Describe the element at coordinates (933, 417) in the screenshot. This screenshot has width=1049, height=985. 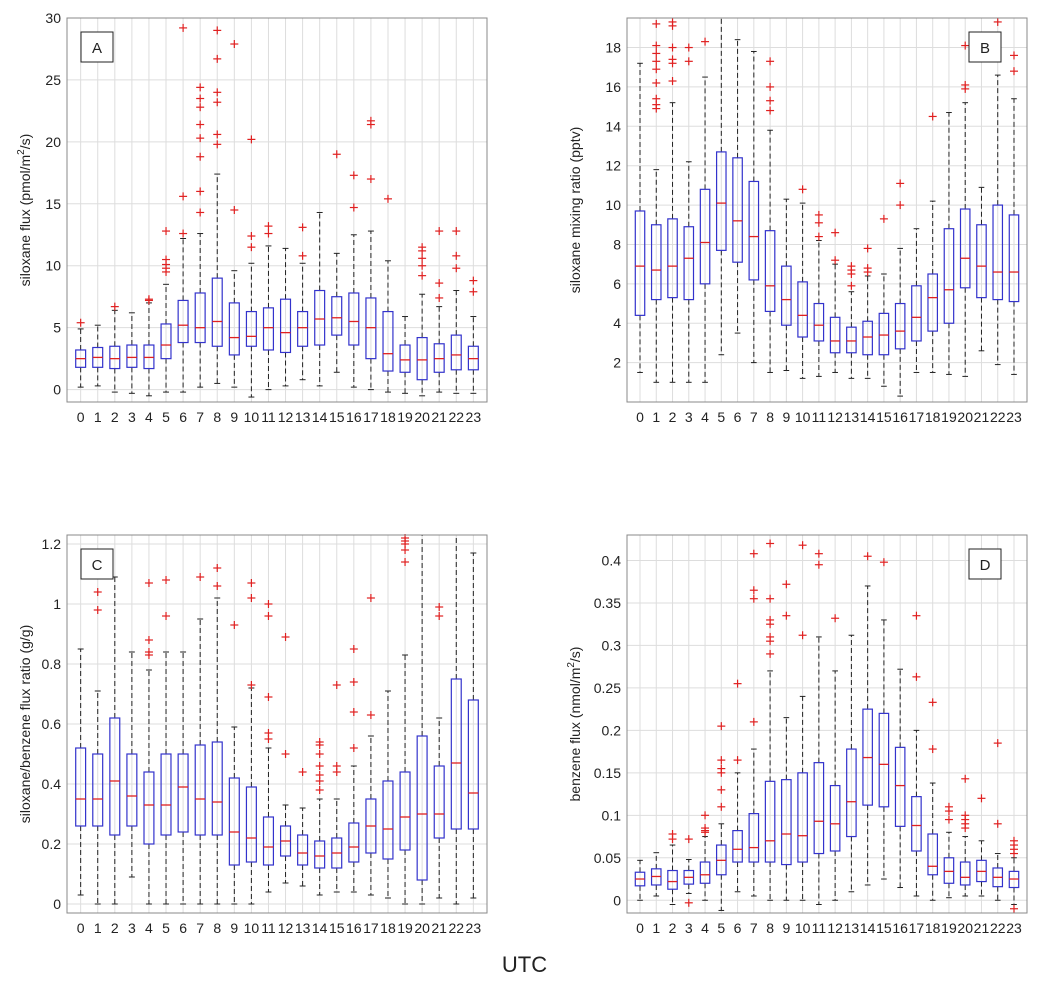
I see `x-tick-label: 18` at that location.